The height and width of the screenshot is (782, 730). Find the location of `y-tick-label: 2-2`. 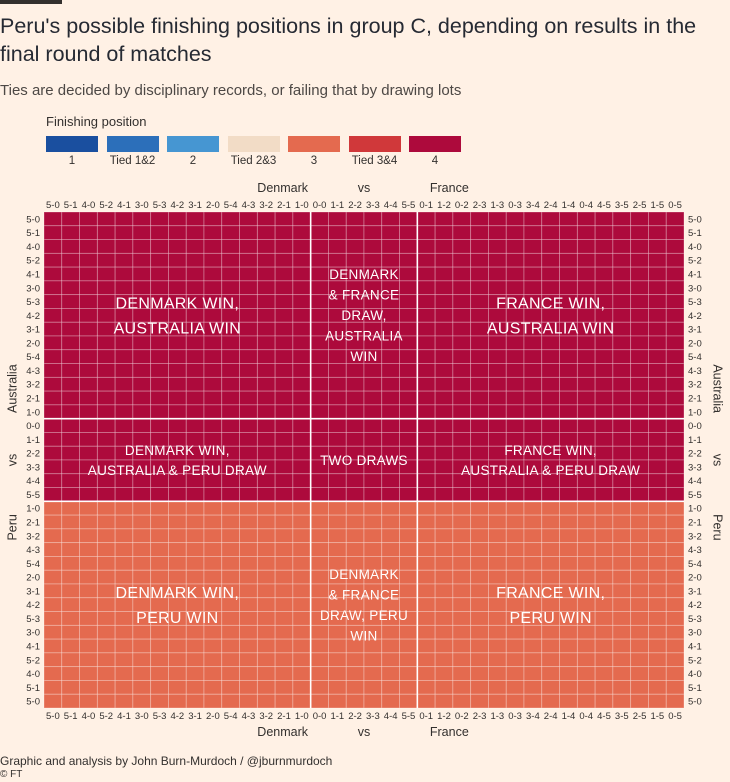

y-tick-label: 2-2 is located at coordinates (695, 454).